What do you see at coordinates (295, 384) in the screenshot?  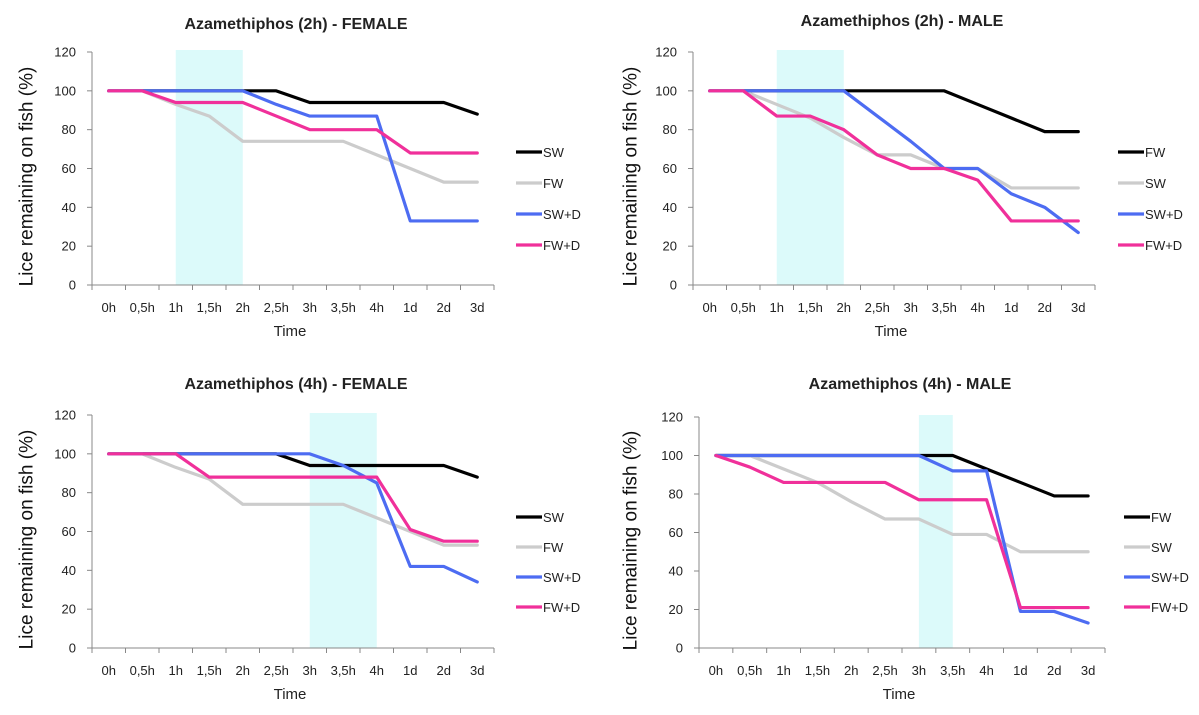 I see `chart-title: Azamethiphos (4h) - FEMALE` at bounding box center [295, 384].